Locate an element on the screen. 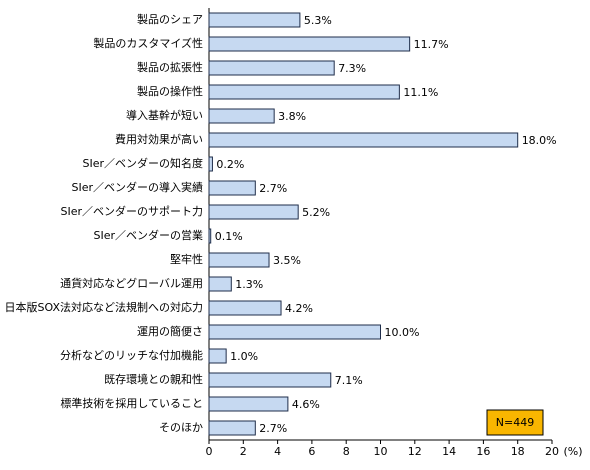  y-tick-label: 製品の拡張性 is located at coordinates (170, 67).